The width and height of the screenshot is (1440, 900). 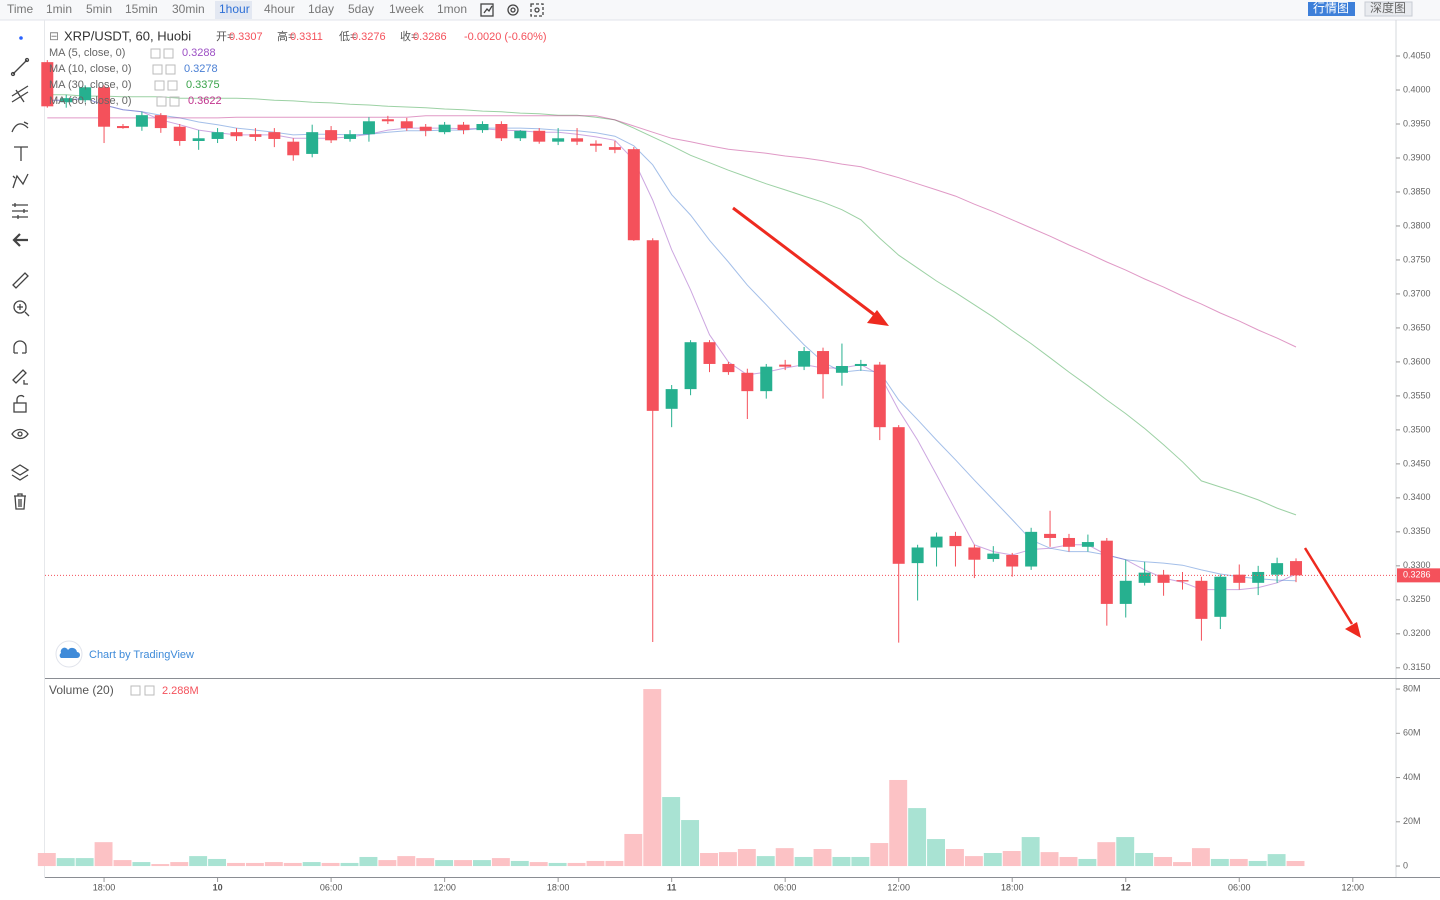 I want to click on ohlc-value: 0.3311, so click(x=306, y=37).